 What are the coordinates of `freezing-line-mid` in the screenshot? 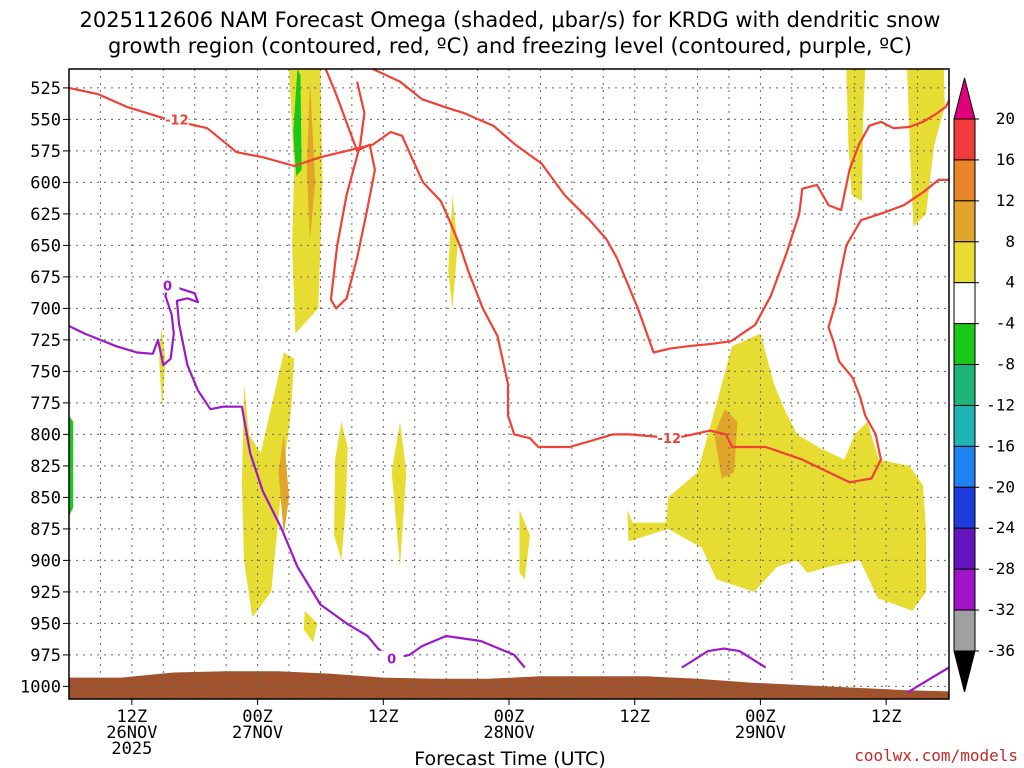 It's located at (724, 658).